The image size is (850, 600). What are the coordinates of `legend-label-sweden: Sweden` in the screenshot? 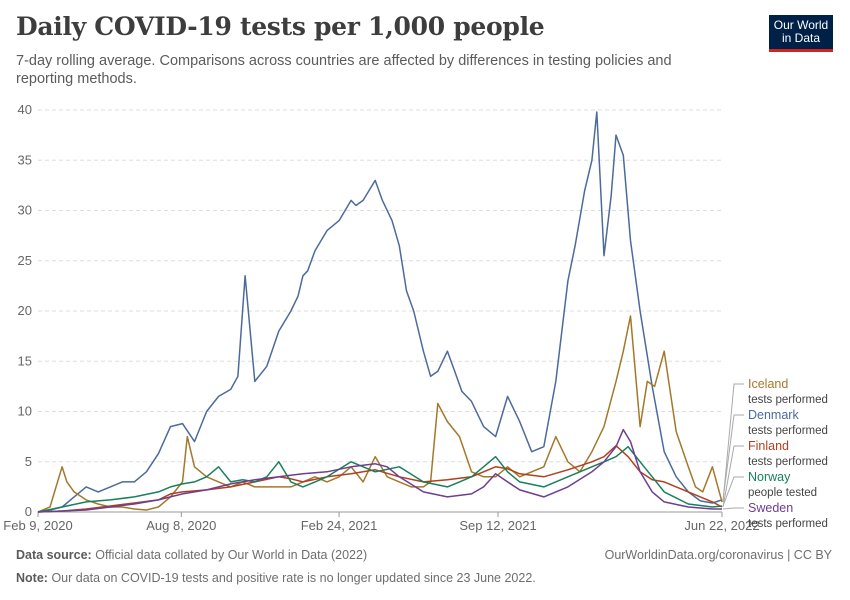 It's located at (770, 508).